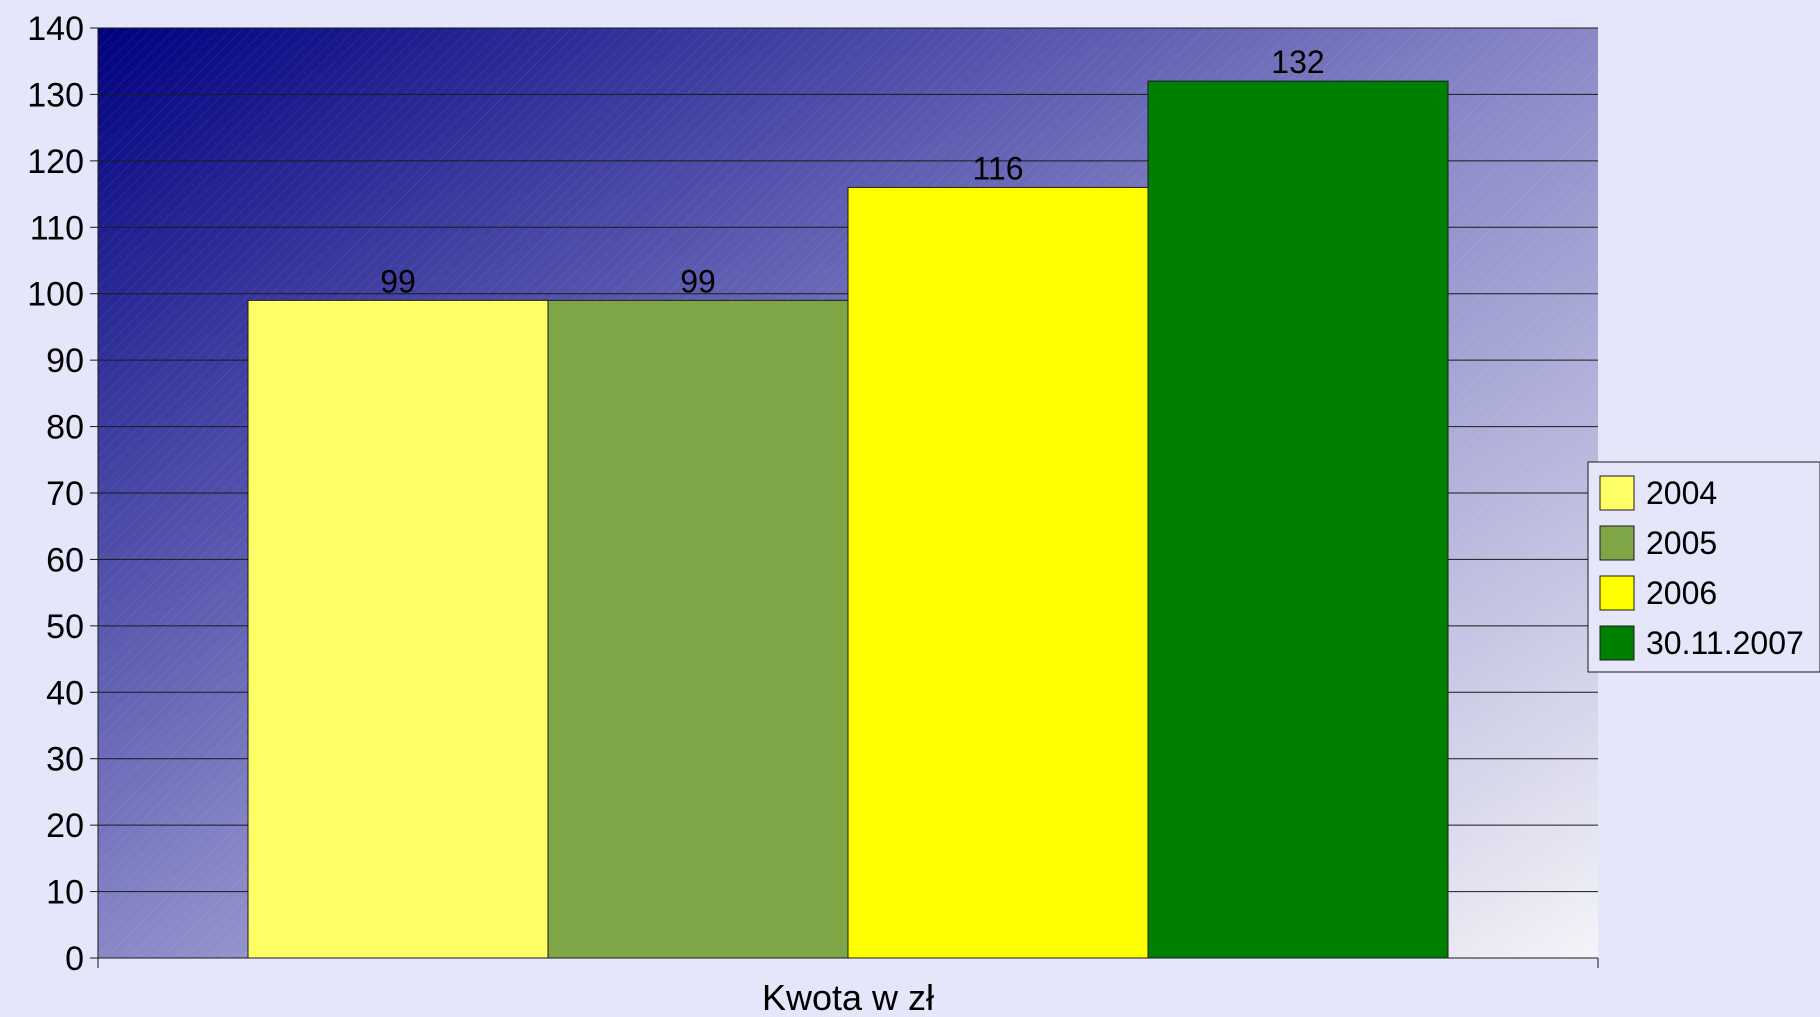 This screenshot has height=1017, width=1820. I want to click on legend-label: 30.11.2007, so click(1725, 643).